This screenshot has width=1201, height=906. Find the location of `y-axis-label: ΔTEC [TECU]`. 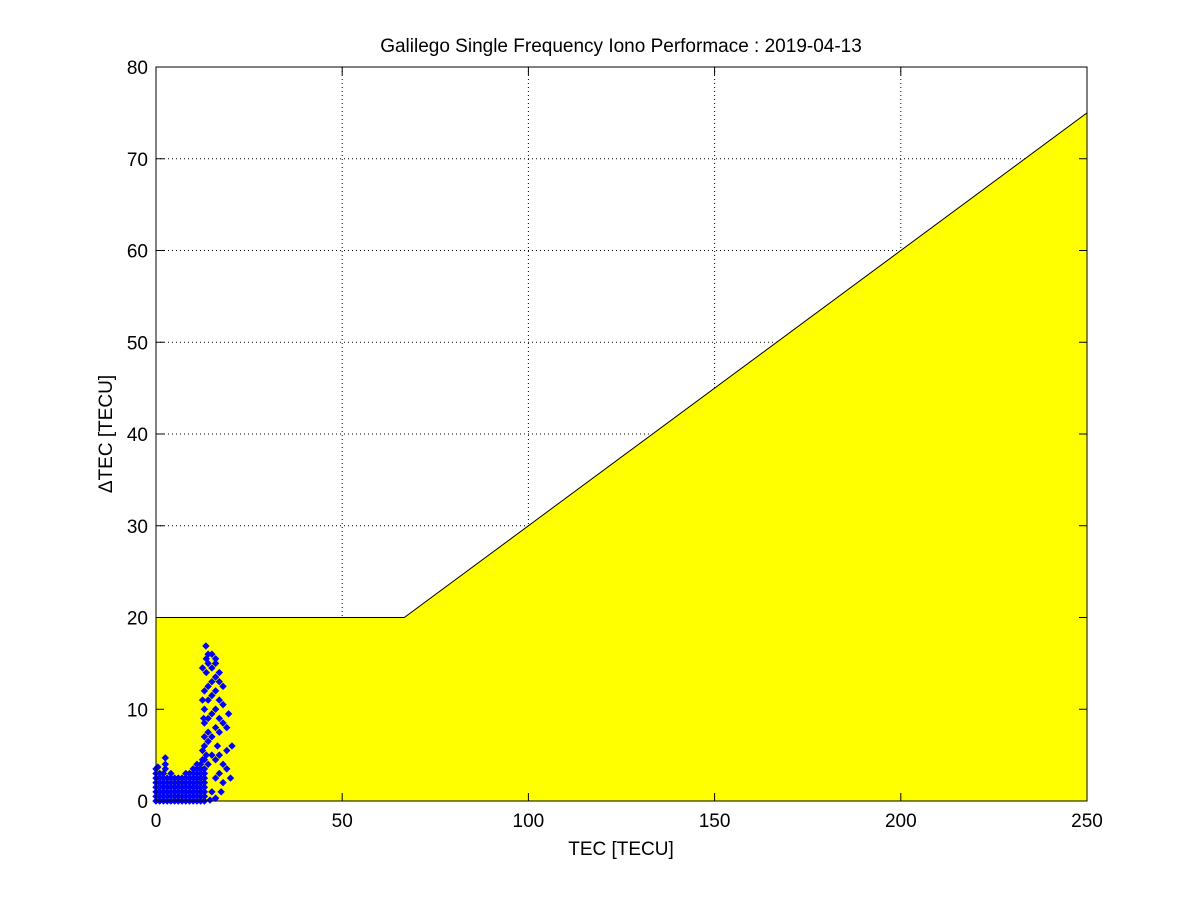

y-axis-label: ΔTEC [TECU] is located at coordinates (106, 434).